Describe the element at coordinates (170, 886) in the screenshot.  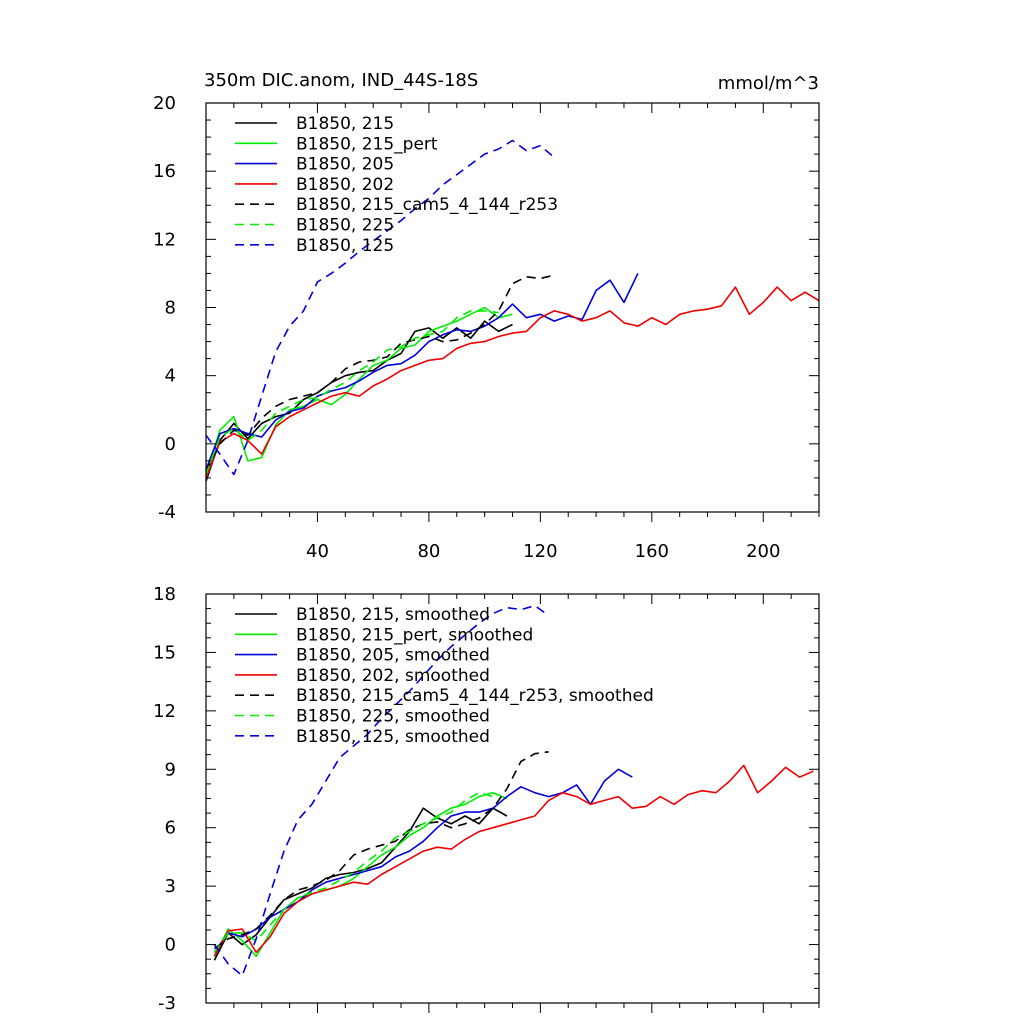
I see `y-tick-label: 3` at that location.